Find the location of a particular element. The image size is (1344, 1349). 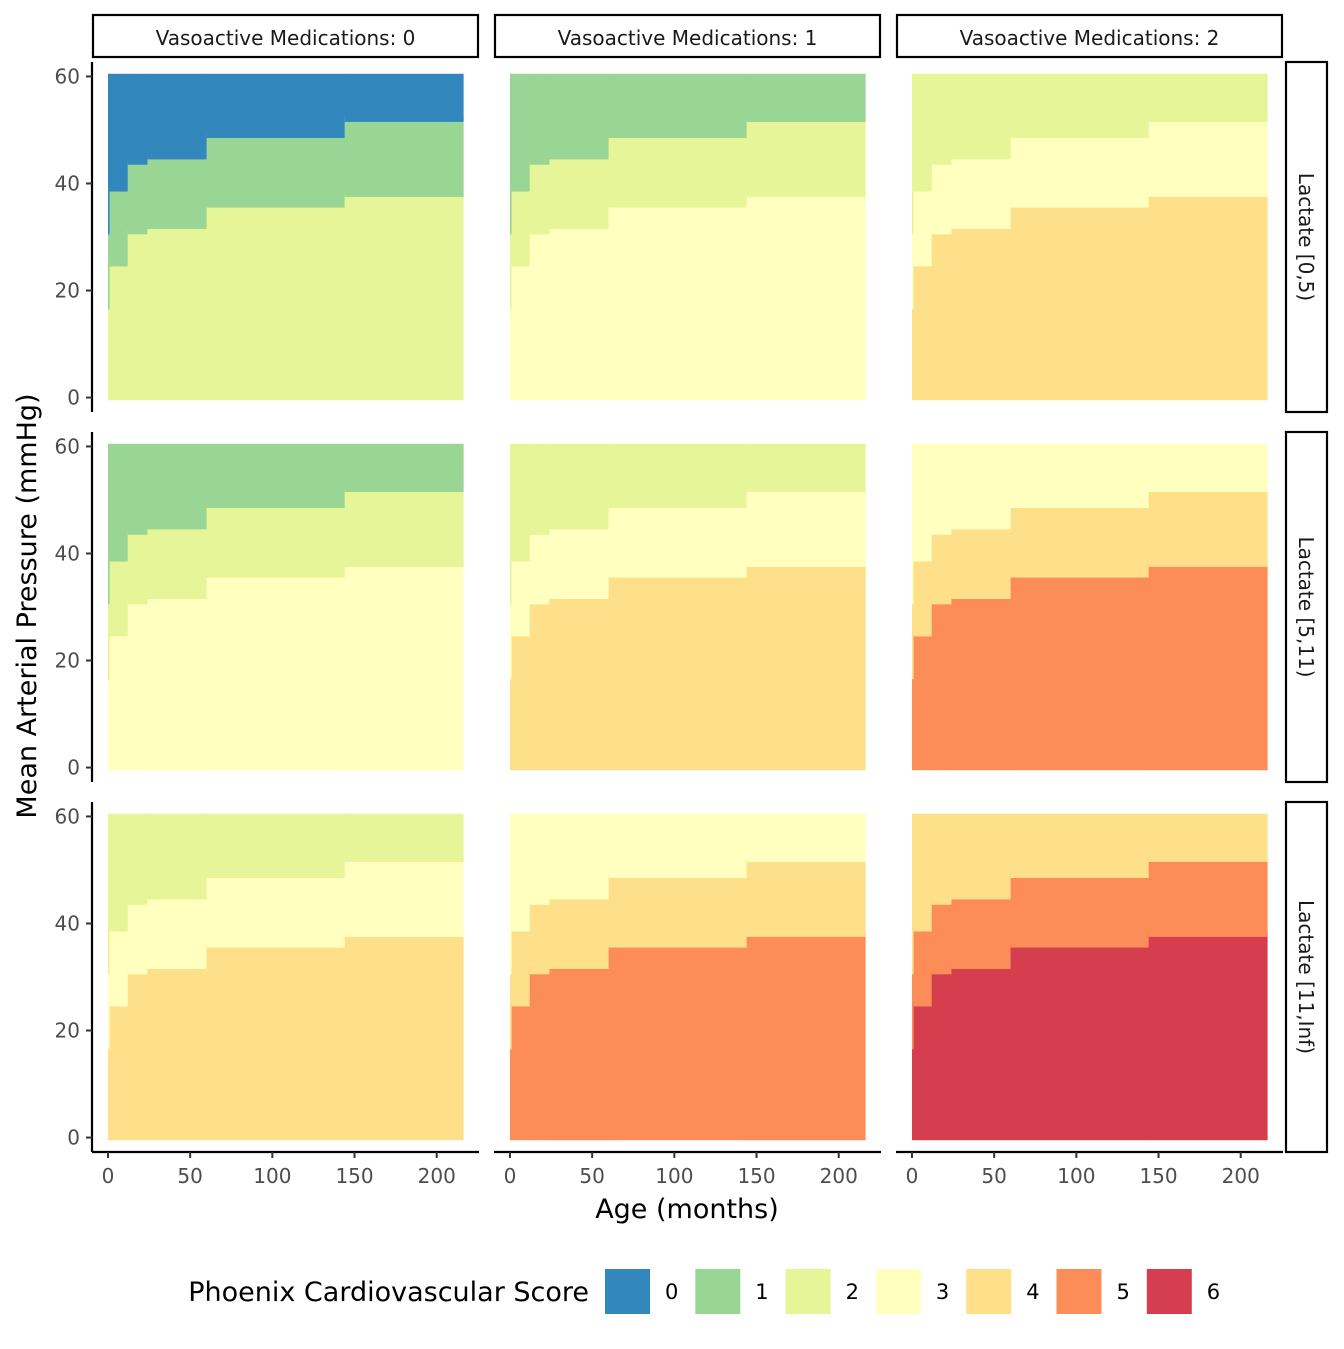

tile-r1-c1-bin3-high is located at coordinates (579, 486).